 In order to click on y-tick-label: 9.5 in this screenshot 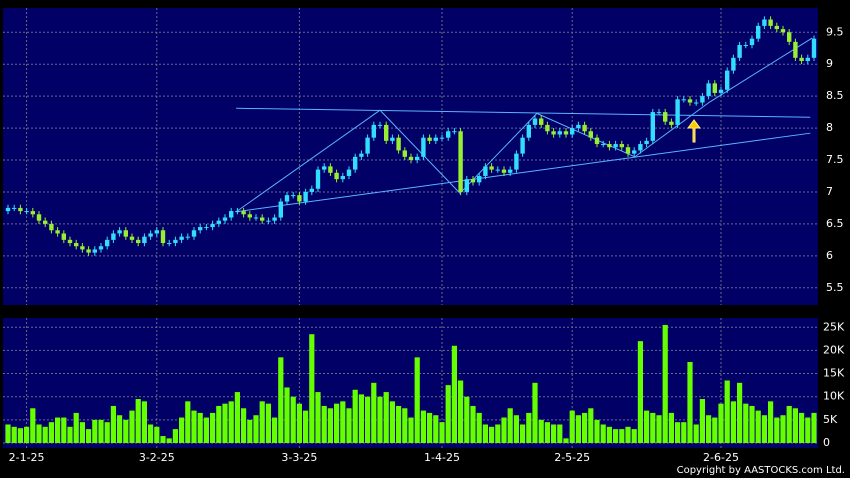, I will do `click(835, 31)`.